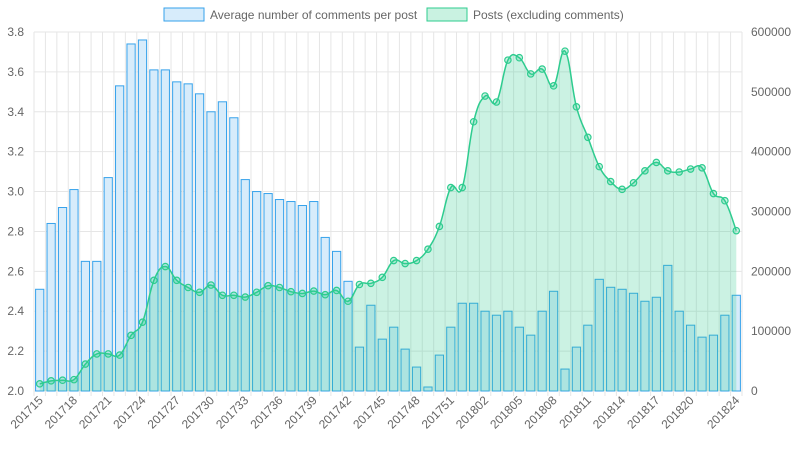 The image size is (798, 455). Describe the element at coordinates (290, 14) in the screenshot. I see `legend-item-comments: Average number of comments per post` at that location.